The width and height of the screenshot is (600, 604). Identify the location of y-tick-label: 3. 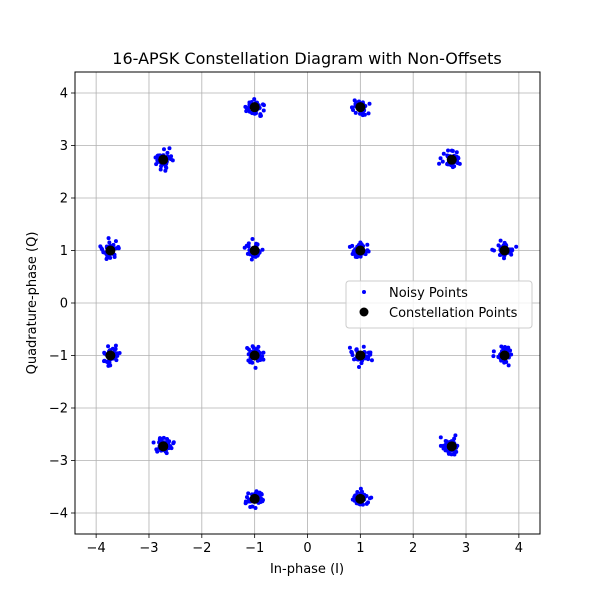
(64, 146).